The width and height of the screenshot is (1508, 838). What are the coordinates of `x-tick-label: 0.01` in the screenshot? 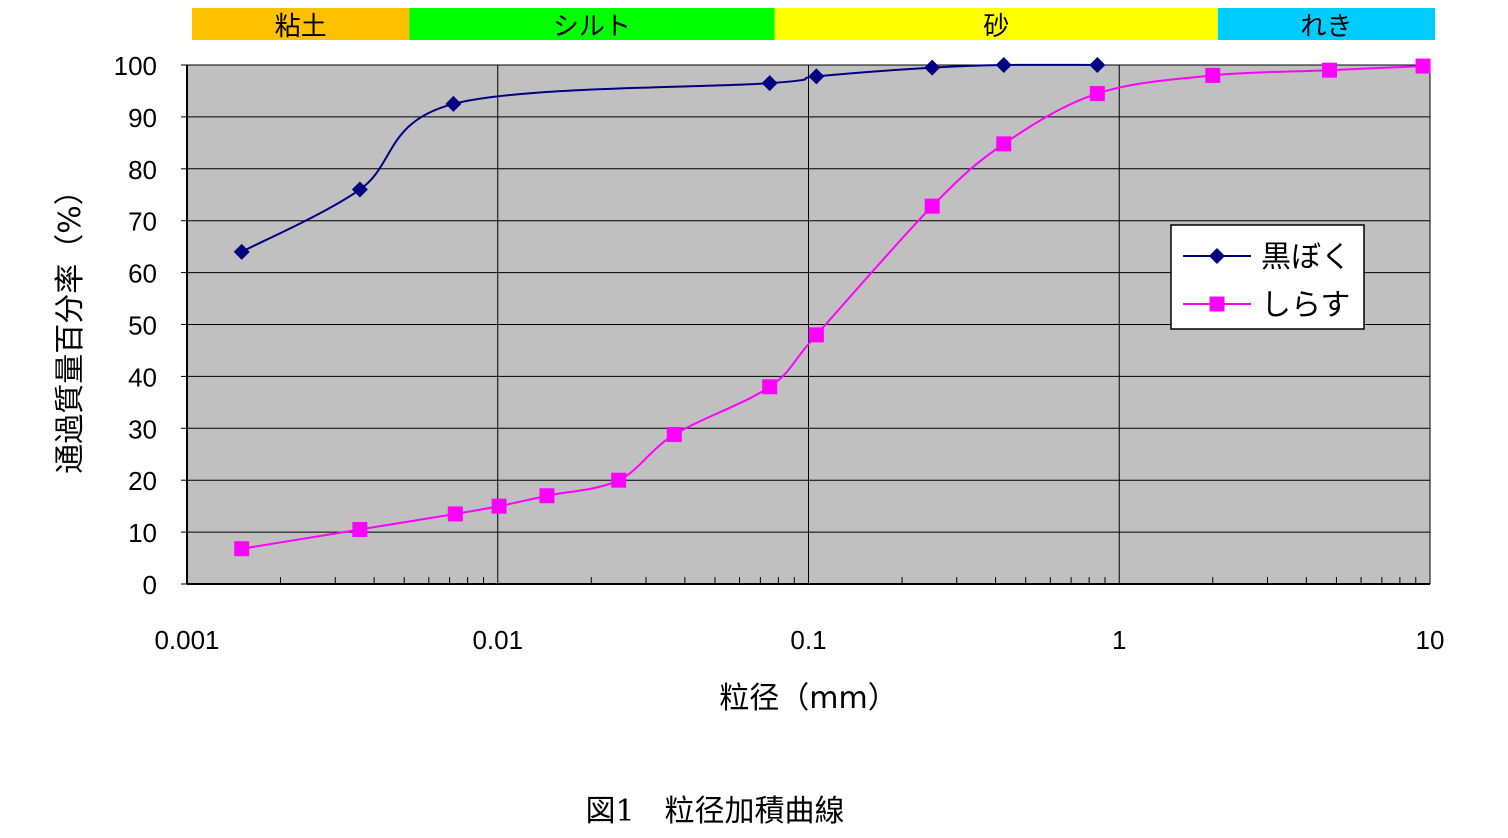 It's located at (497, 640).